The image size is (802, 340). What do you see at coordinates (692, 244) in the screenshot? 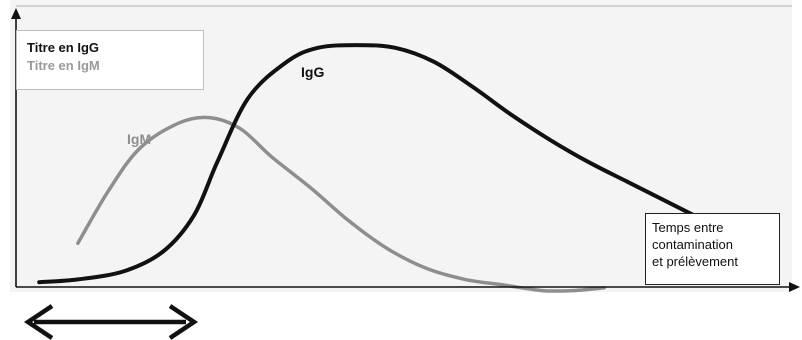
I see `x-axis-label-line-2: contamination` at bounding box center [692, 244].